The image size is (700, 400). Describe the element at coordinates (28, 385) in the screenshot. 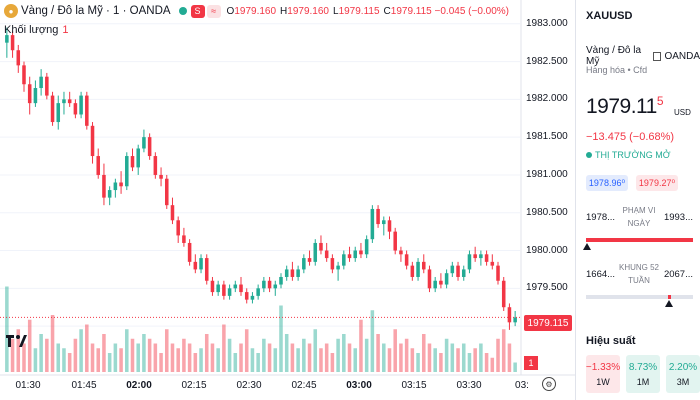

I see `time-axis-label: 01:30` at that location.